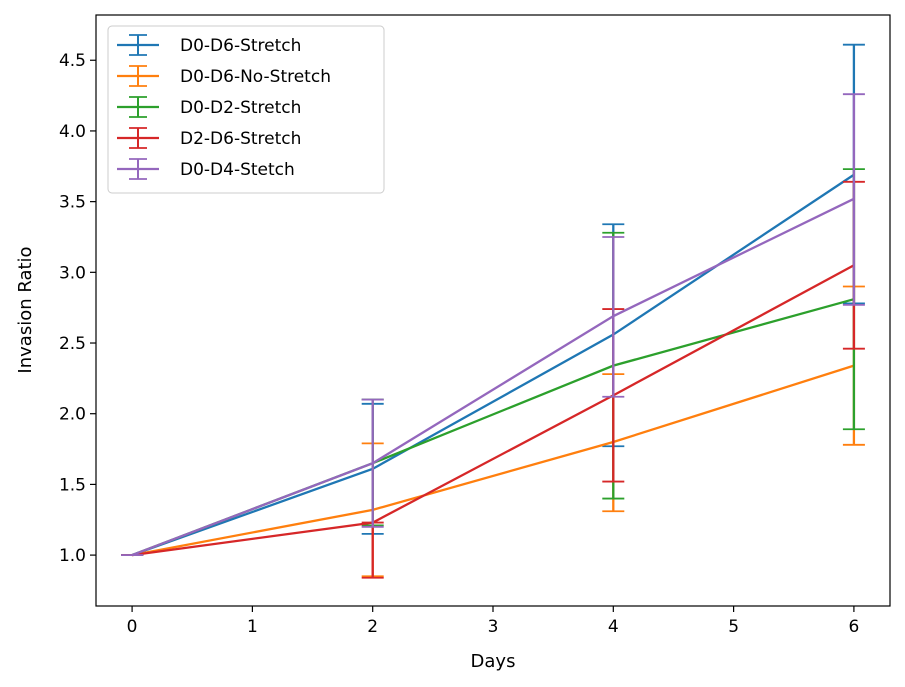 This screenshot has width=905, height=687. What do you see at coordinates (240, 108) in the screenshot?
I see `legend-label: D0-D2-Stretch` at bounding box center [240, 108].